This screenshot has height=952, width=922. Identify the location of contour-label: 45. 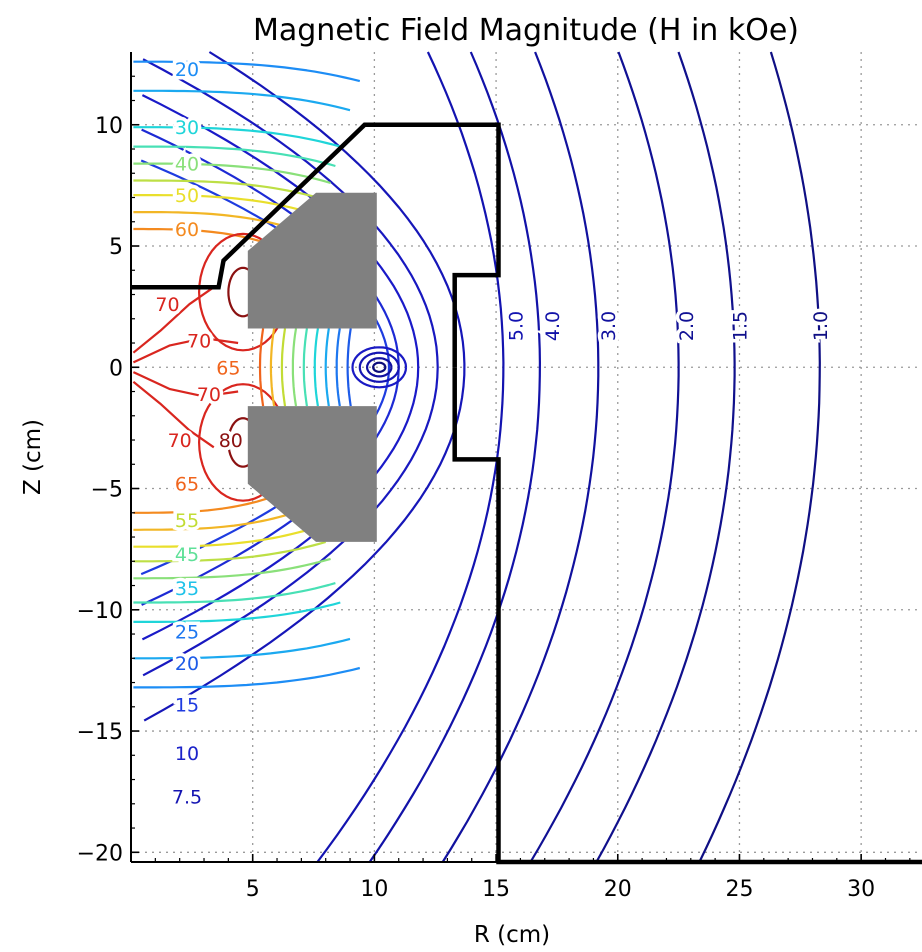
(187, 555).